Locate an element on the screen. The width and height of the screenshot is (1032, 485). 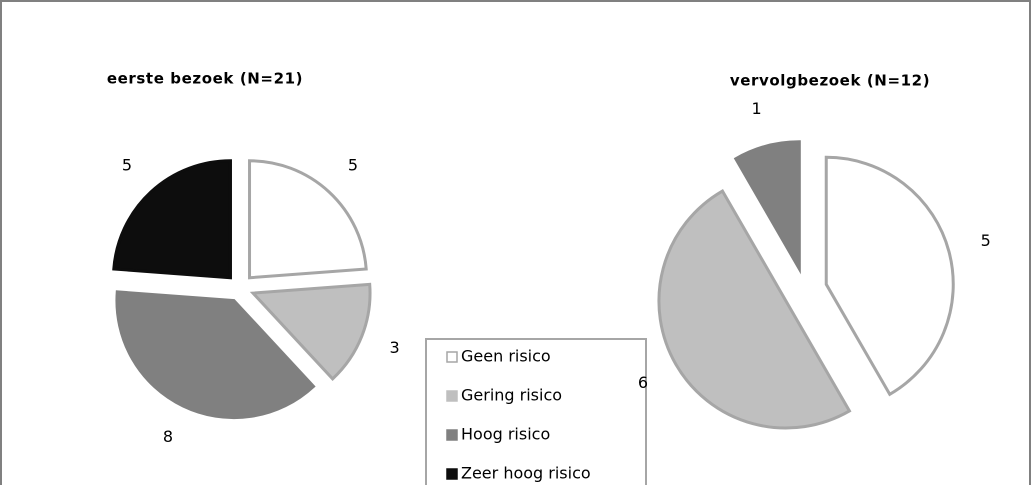
chart-title: eerste bezoek (N=21) is located at coordinates (205, 79).